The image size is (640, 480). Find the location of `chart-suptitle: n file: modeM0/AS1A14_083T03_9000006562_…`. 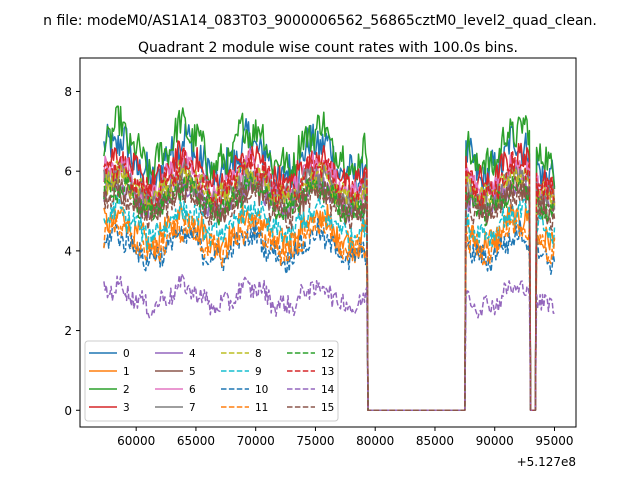

chart-suptitle: n file: modeM0/AS1A14_083T03_9000006562_… is located at coordinates (320, 21).